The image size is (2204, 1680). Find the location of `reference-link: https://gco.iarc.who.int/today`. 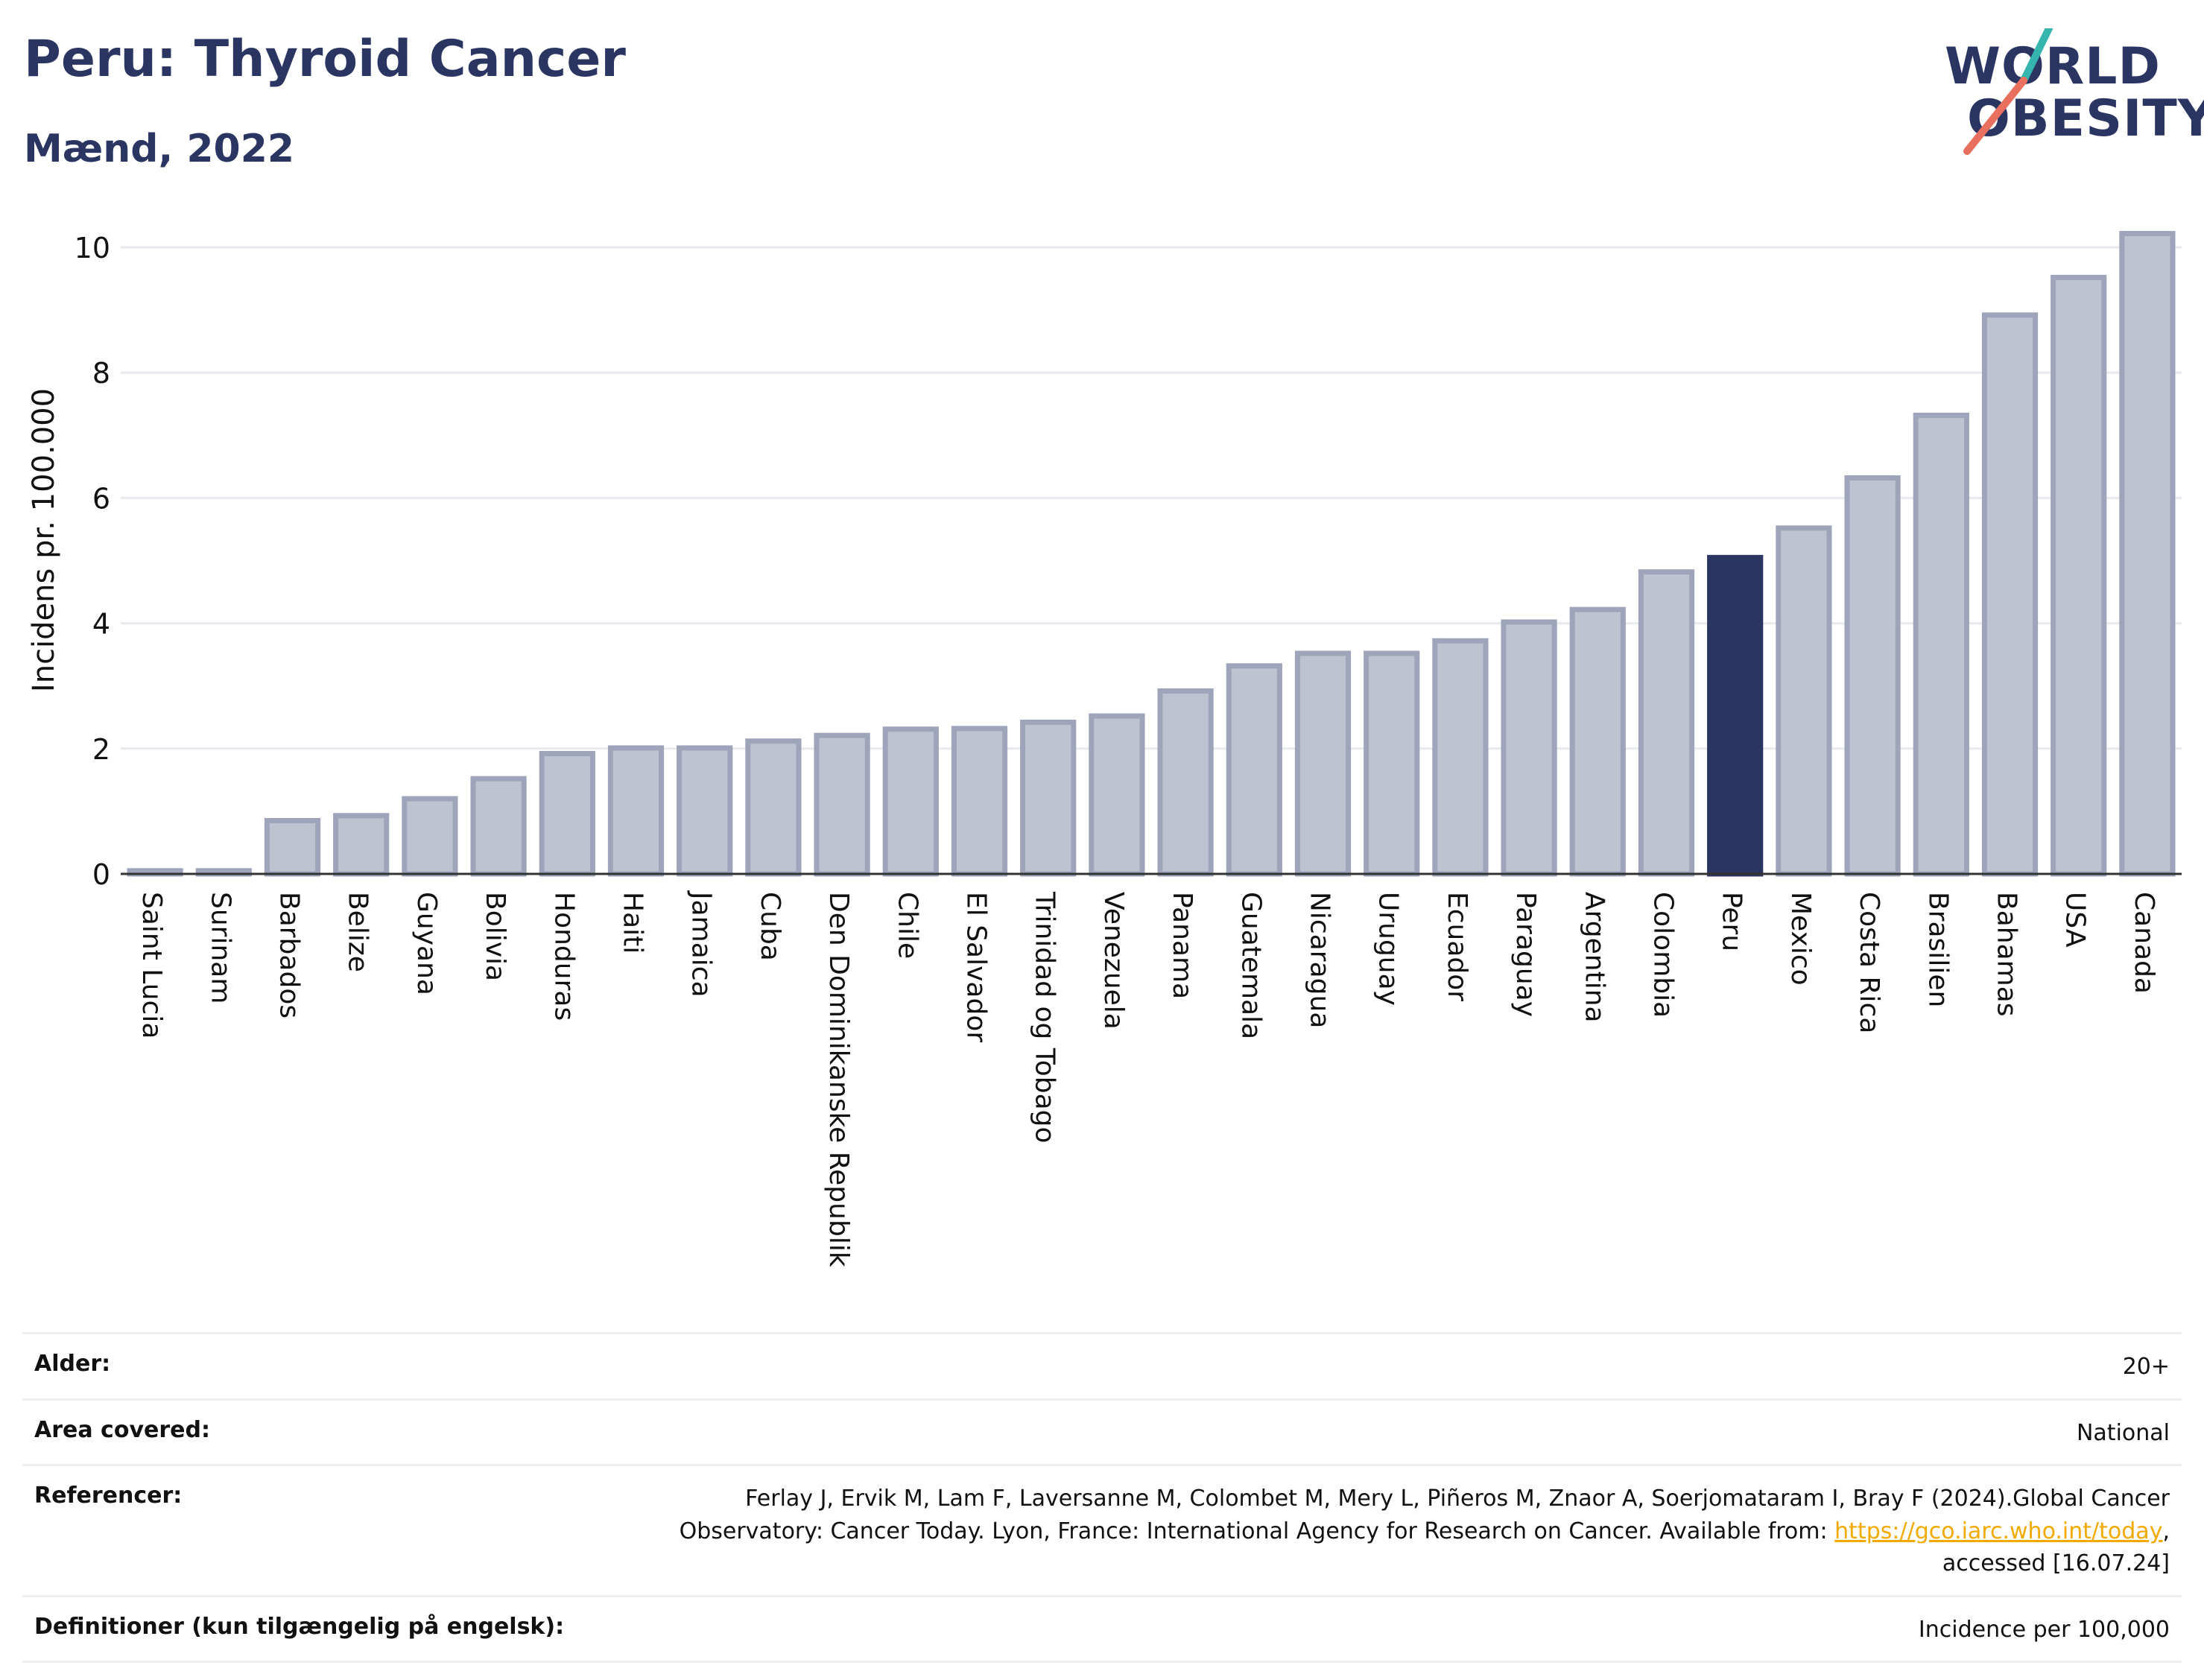

reference-link: https://gco.iarc.who.int/today is located at coordinates (1998, 1531).